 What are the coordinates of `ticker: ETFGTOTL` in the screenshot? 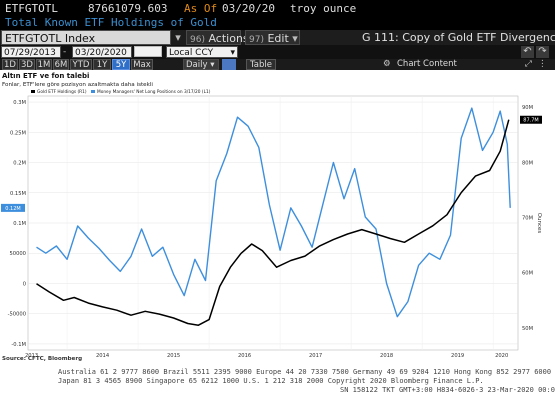 It's located at (31, 8).